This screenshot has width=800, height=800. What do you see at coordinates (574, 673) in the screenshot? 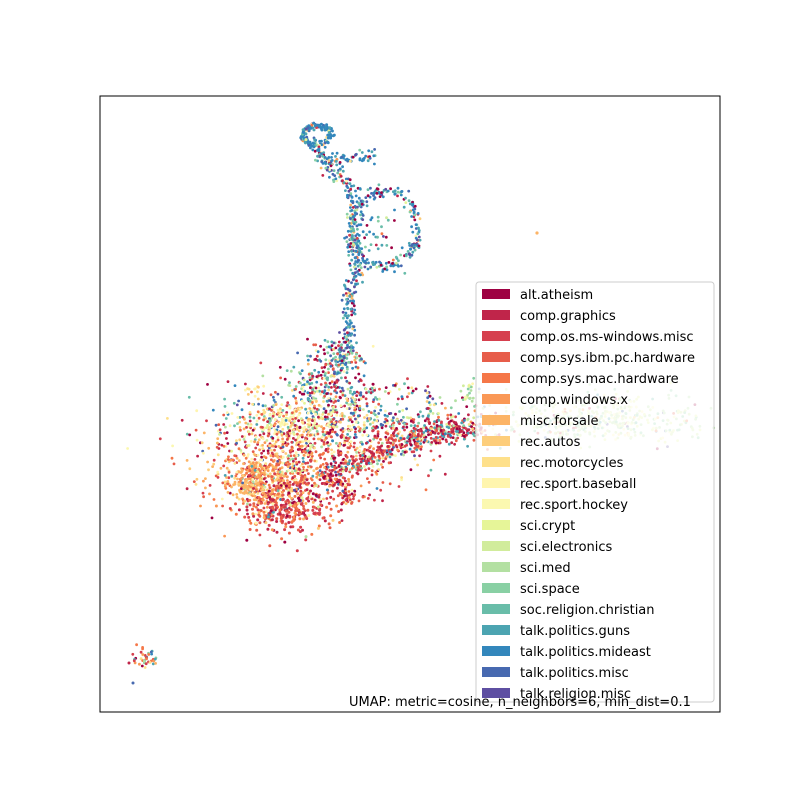
I see `legend-label: talk.politics.misc` at bounding box center [574, 673].